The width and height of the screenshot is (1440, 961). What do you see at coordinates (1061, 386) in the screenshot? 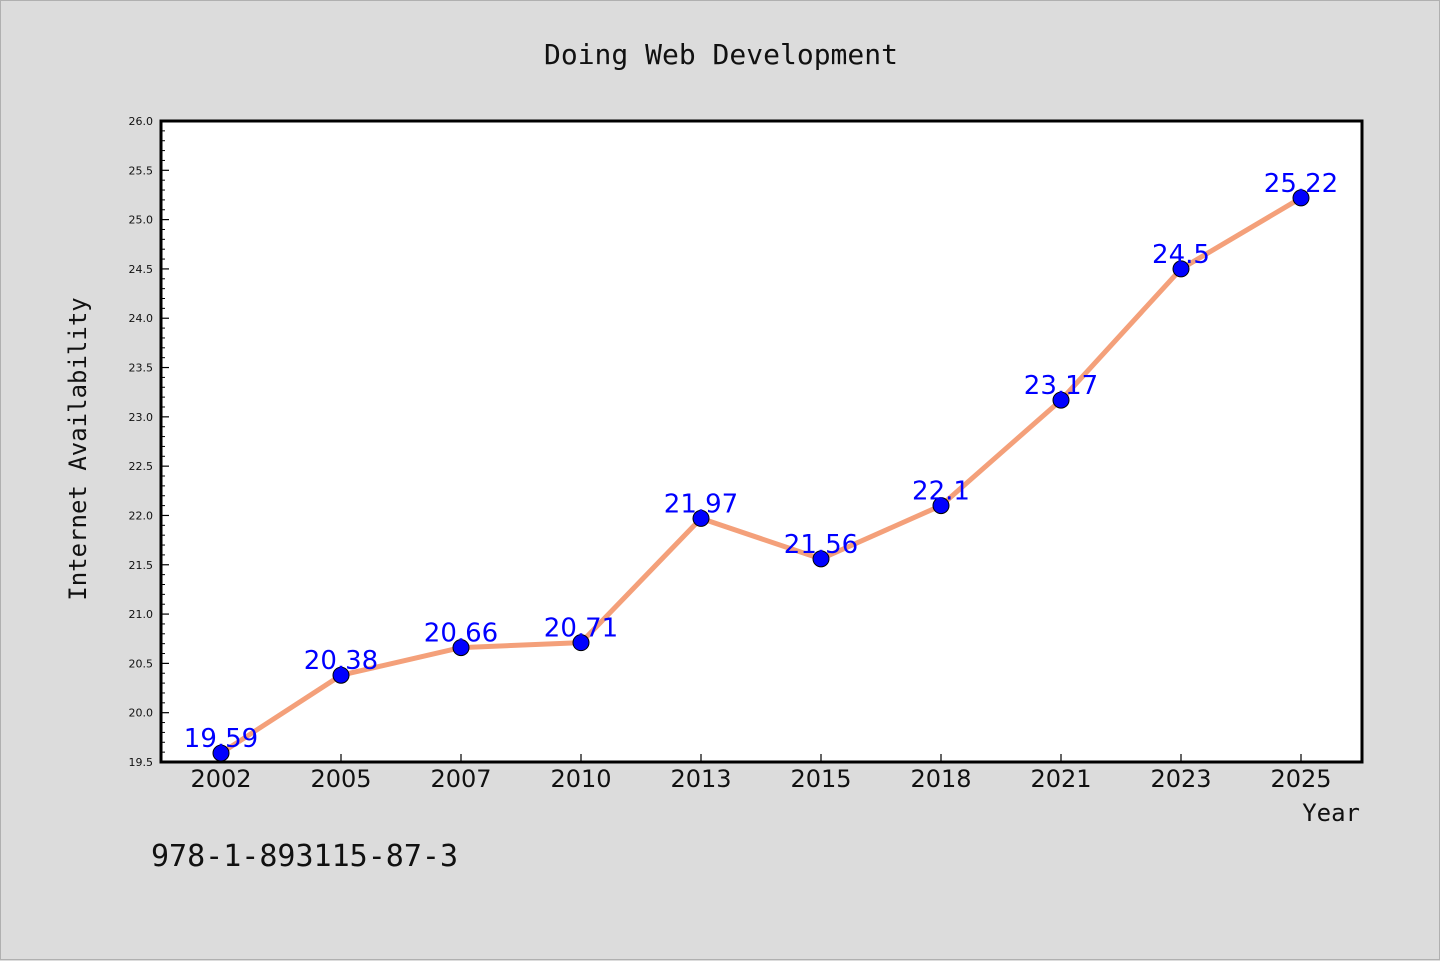
I see `data-label: 23.17` at bounding box center [1061, 386].